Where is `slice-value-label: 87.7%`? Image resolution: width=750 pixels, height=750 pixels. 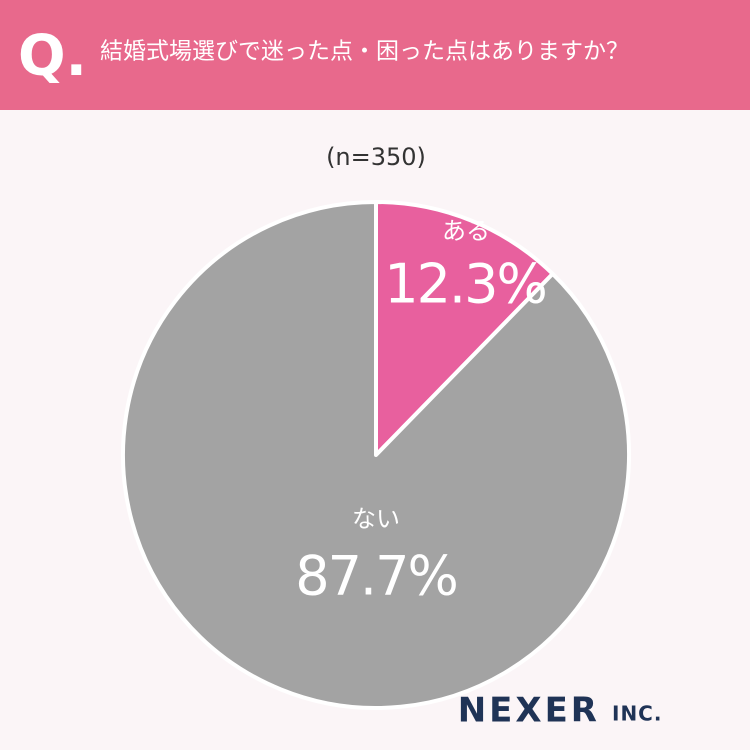 slice-value-label: 87.7% is located at coordinates (376, 576).